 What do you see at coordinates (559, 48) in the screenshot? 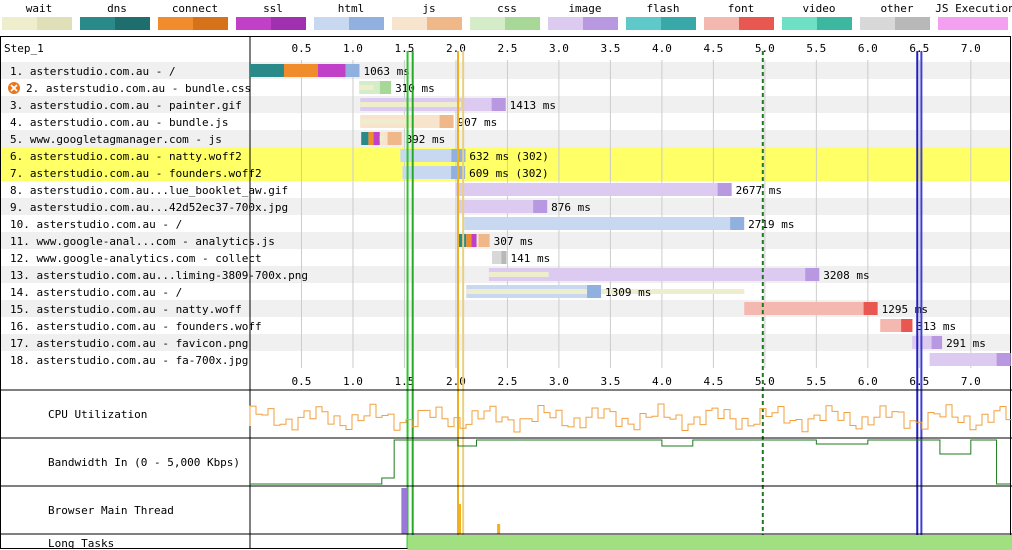
I see `tick-label-top: 3.0` at bounding box center [559, 48].